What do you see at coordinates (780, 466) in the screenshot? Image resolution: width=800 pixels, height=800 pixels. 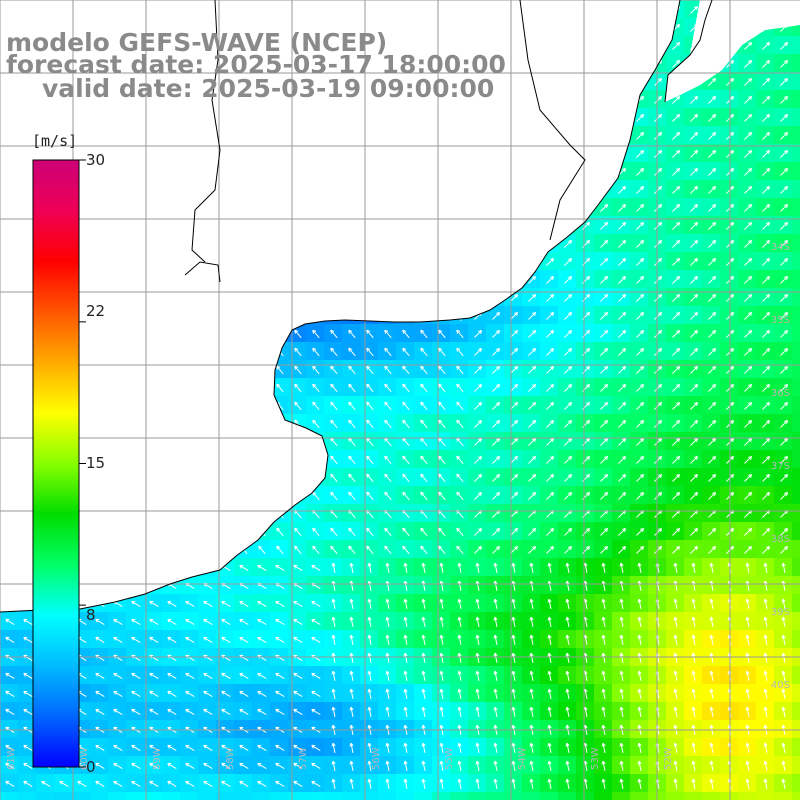 I see `latitude-label: 37S` at bounding box center [780, 466].